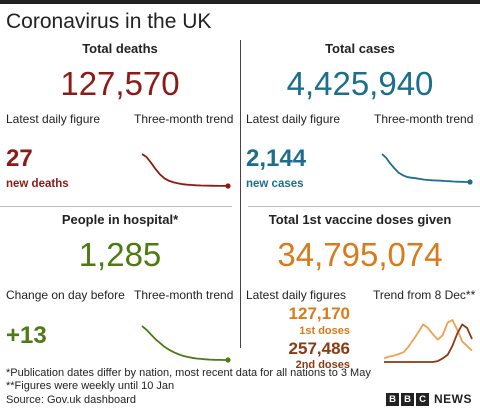  What do you see at coordinates (120, 48) in the screenshot?
I see `deaths-heading: Total deaths` at bounding box center [120, 48].